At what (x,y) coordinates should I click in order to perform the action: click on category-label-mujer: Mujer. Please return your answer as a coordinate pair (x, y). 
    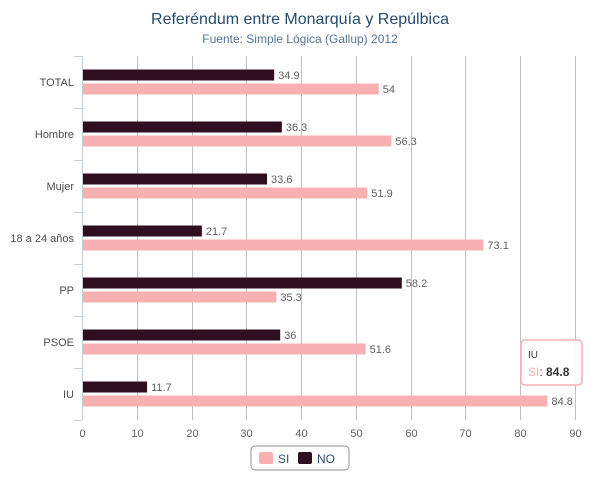
    Looking at the image, I should click on (60, 187).